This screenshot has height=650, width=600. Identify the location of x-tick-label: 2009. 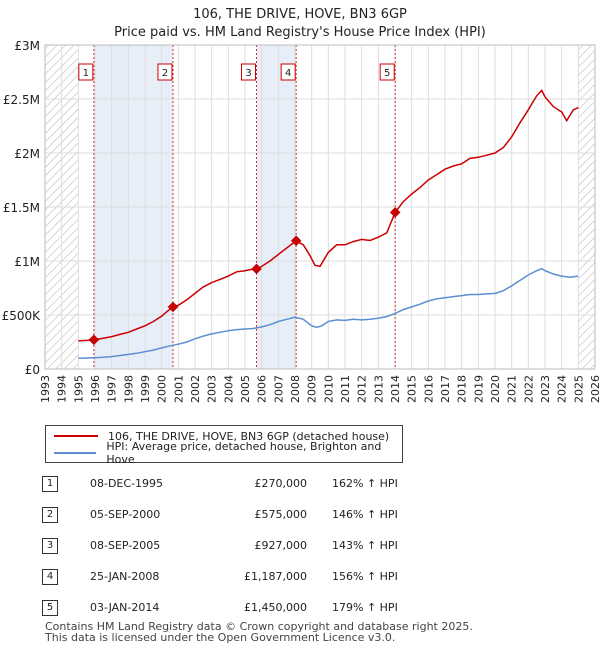
(312, 389).